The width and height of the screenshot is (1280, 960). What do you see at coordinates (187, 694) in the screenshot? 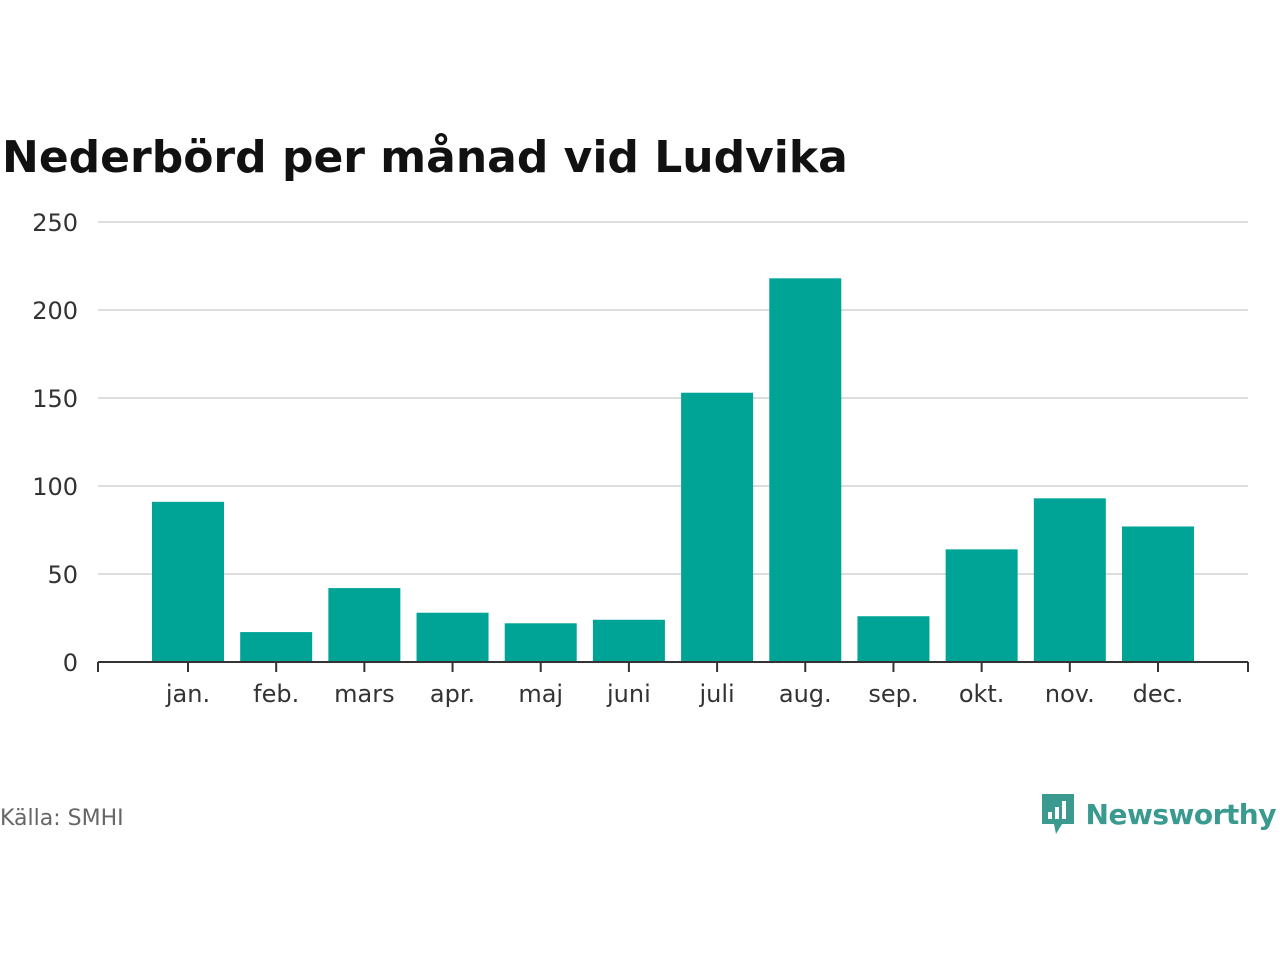
I see `x-tick-label: jan.` at bounding box center [187, 694].